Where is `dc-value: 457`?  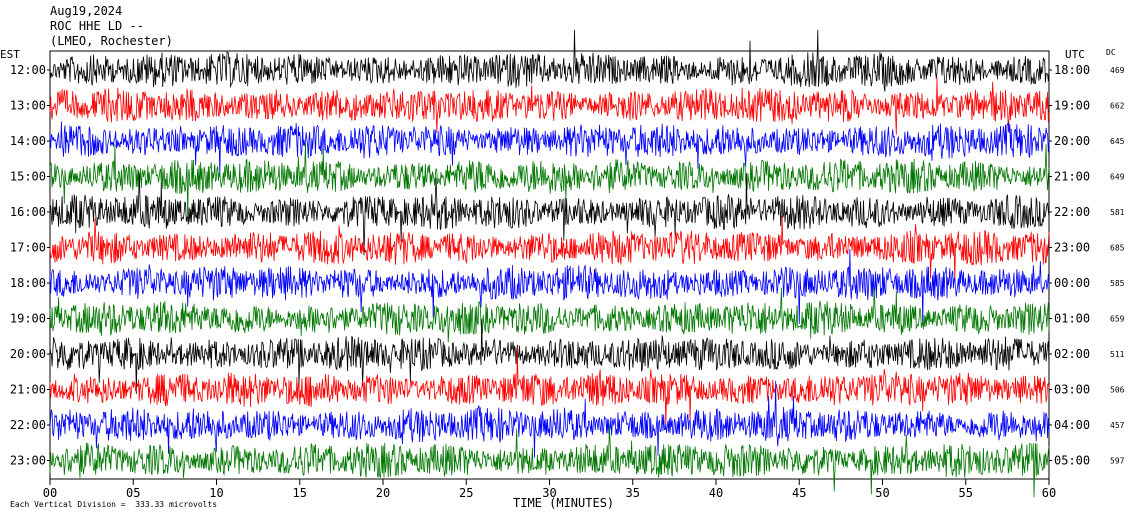
dc-value: 457 is located at coordinates (1117, 425).